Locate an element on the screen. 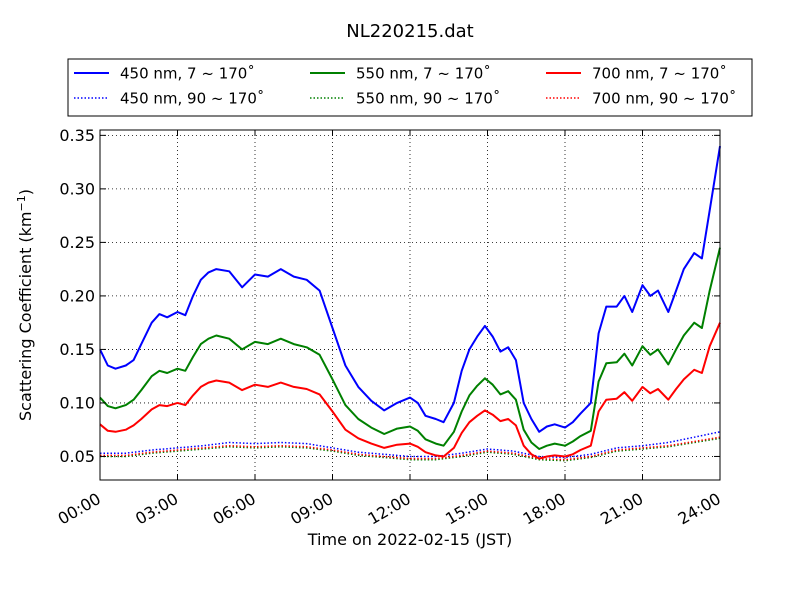  y-tick-labels: 0.05 0.10 0.15 0.20 0.25 0.30 0.35 is located at coordinates (77, 296).